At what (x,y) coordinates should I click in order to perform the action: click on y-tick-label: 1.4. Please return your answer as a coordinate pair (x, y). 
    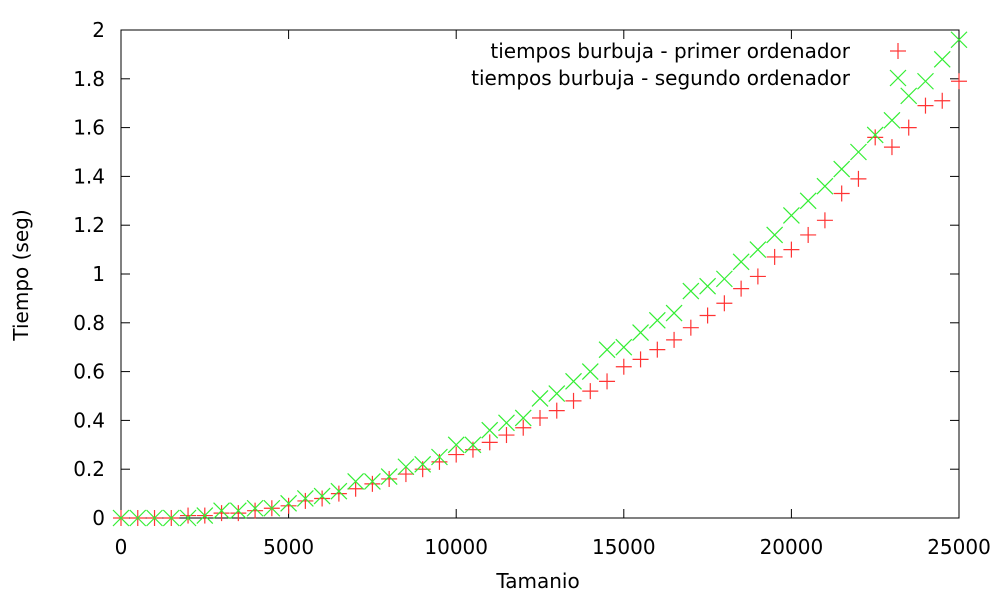
    Looking at the image, I should click on (89, 176).